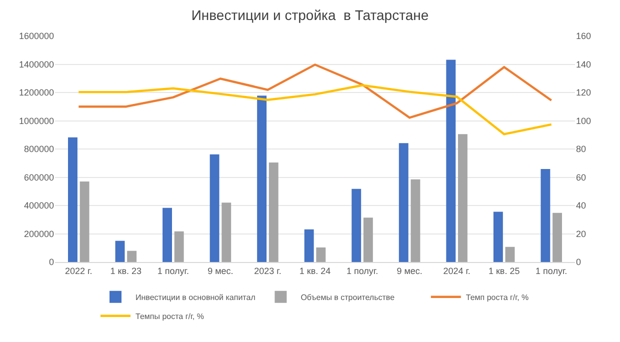  Describe the element at coordinates (315, 271) in the screenshot. I see `x-tick-label: 1 кв. 24` at that location.